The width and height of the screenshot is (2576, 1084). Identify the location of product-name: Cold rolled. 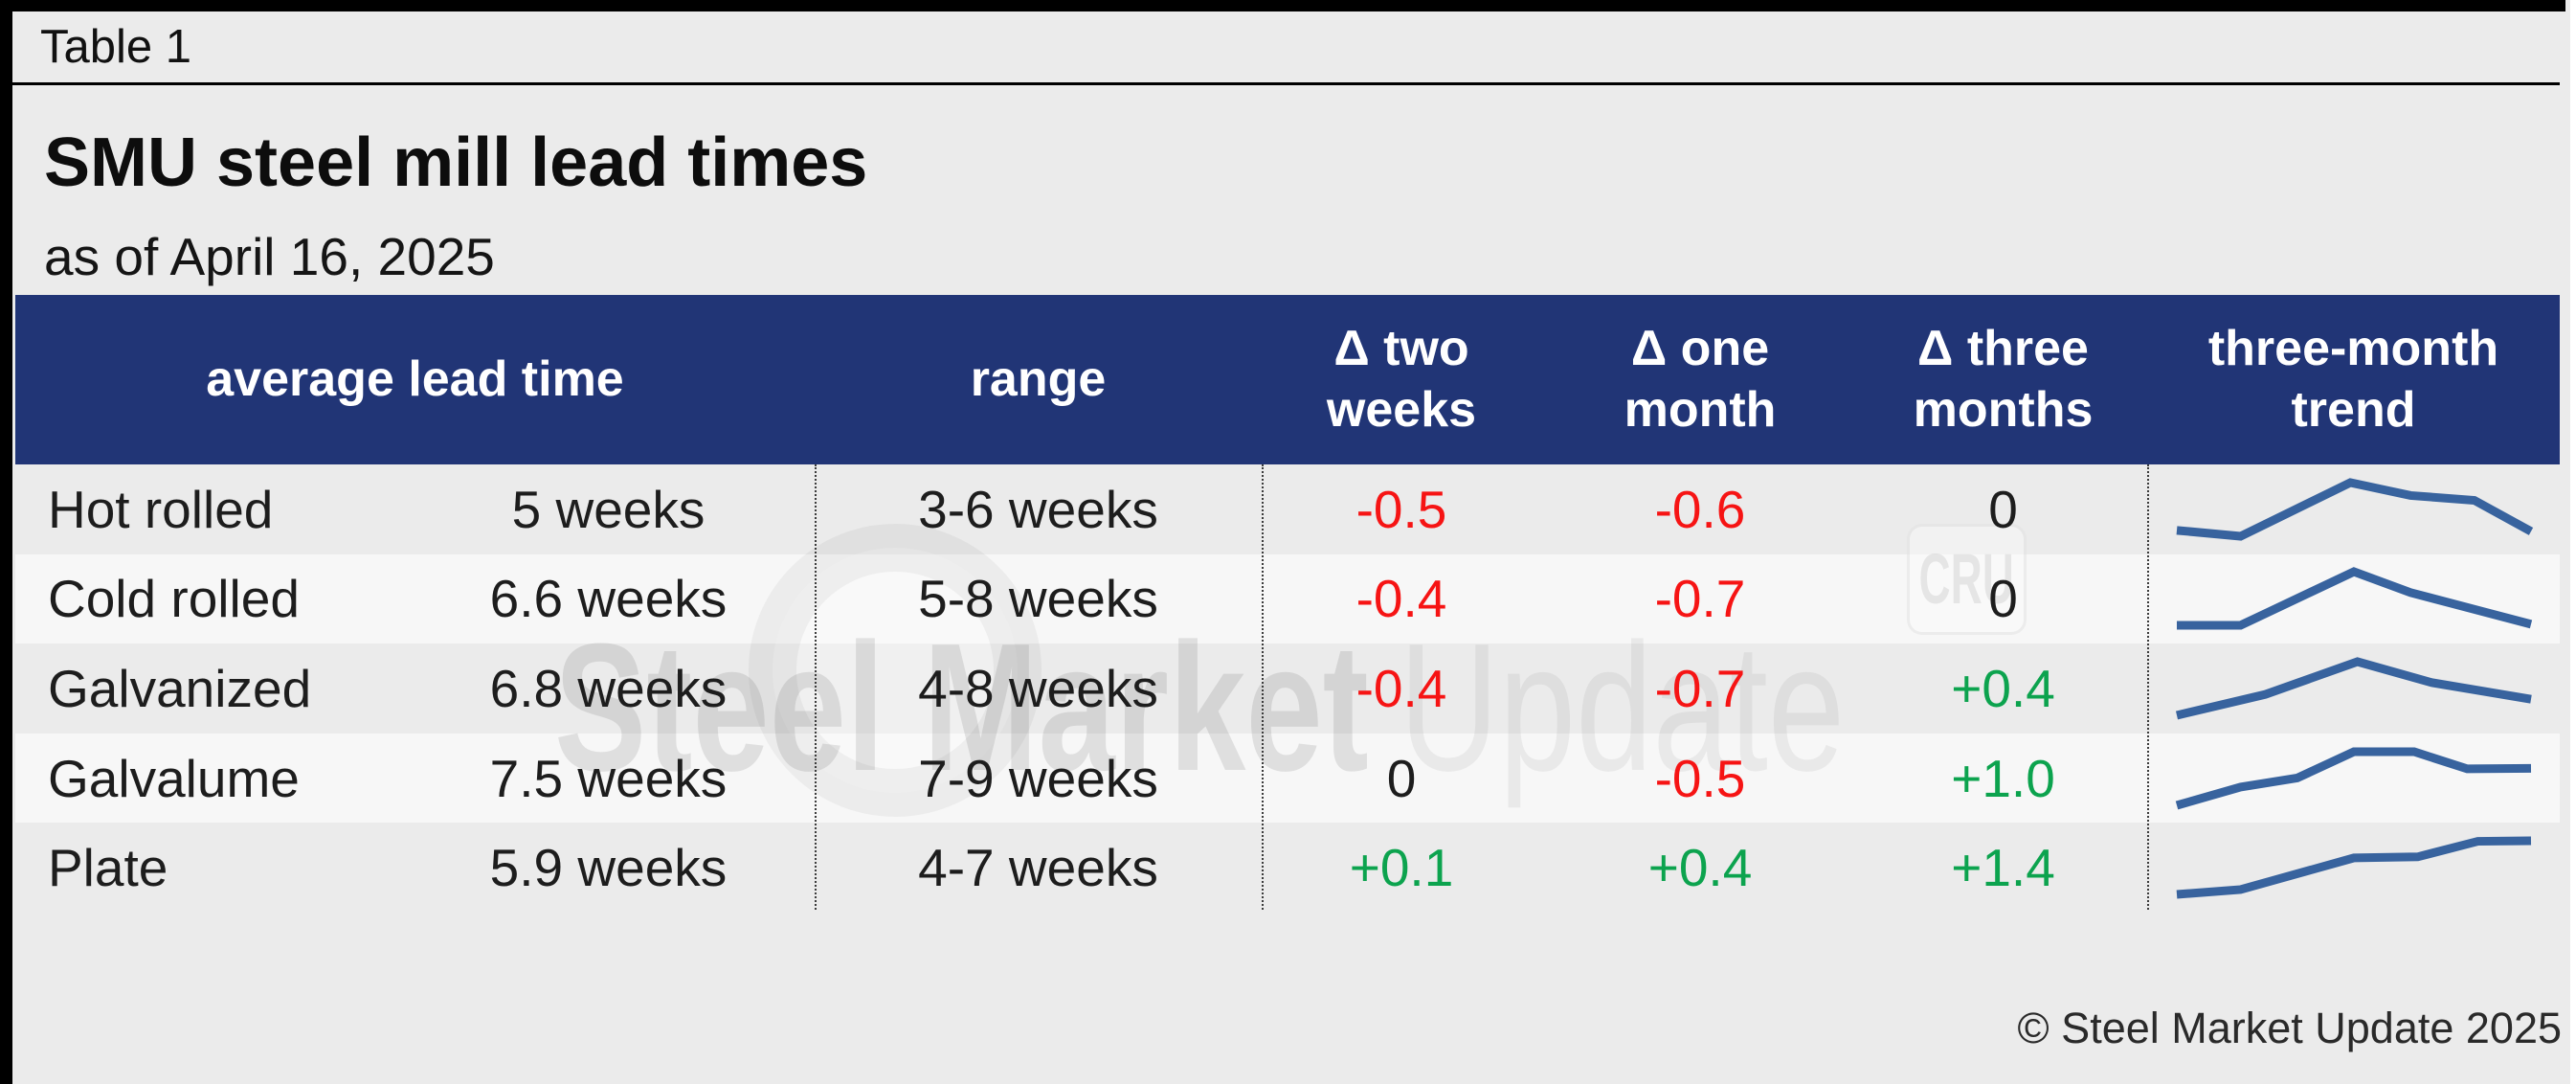
(174, 599).